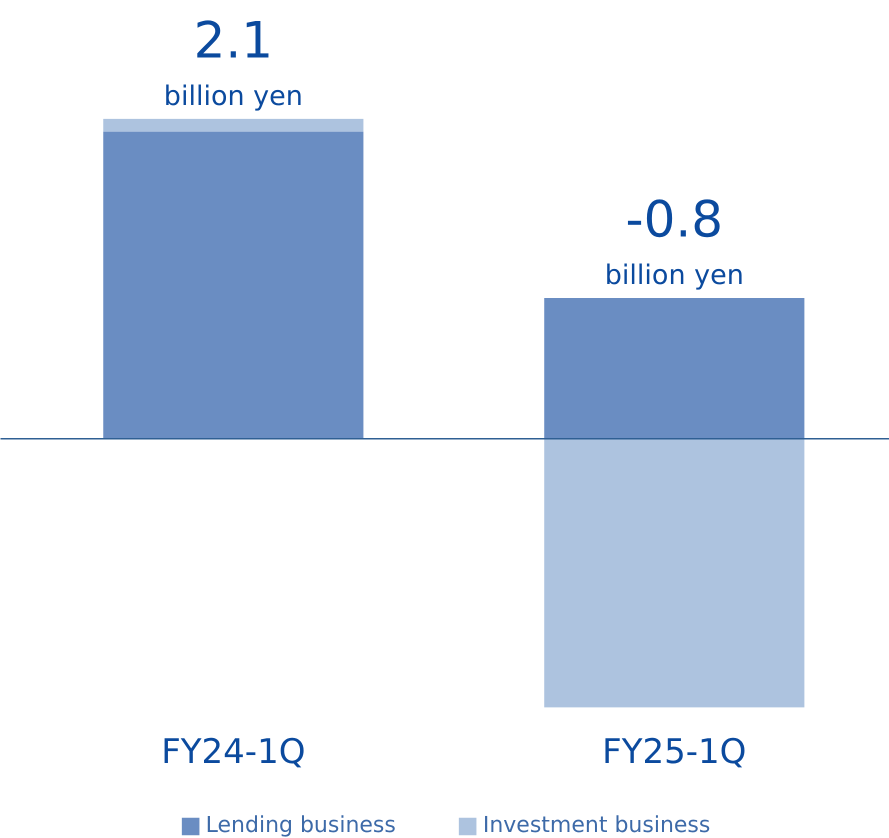 This screenshot has width=889, height=838. Describe the element at coordinates (674, 241) in the screenshot. I see `annotation: -0.8 billion yen` at that location.